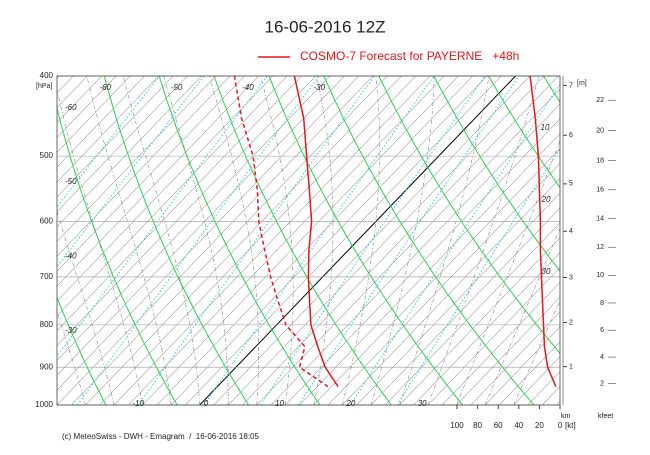  Describe the element at coordinates (47, 155) in the screenshot. I see `y-tick-label: 500` at that location.